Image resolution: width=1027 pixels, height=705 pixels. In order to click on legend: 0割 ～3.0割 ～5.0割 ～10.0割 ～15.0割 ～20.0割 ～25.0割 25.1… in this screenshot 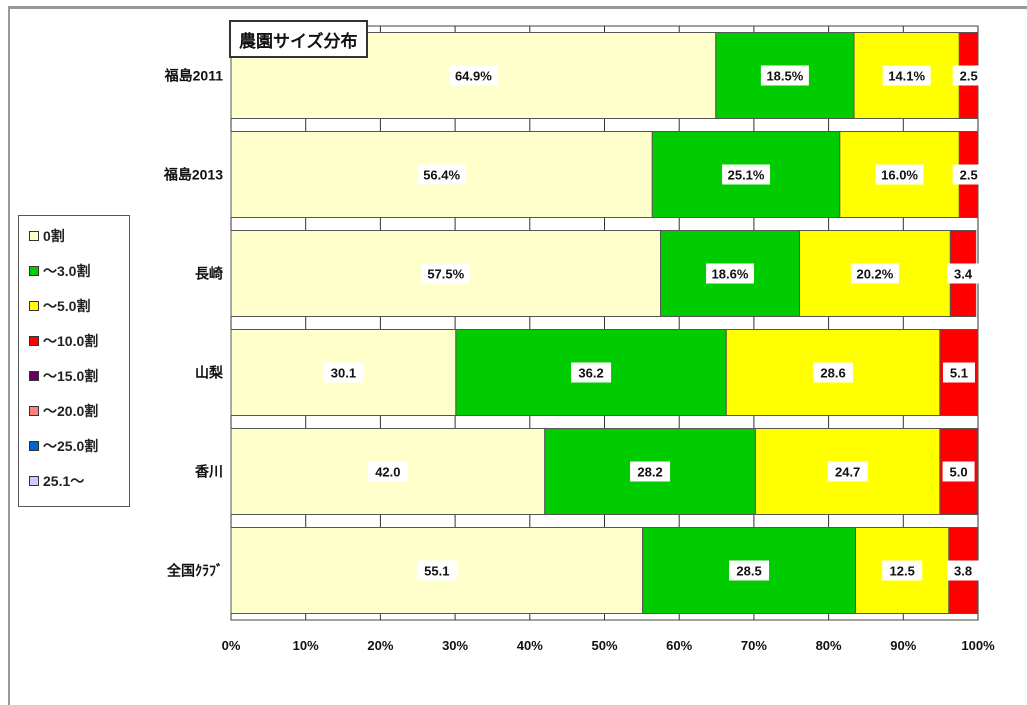, I will do `click(74, 361)`.